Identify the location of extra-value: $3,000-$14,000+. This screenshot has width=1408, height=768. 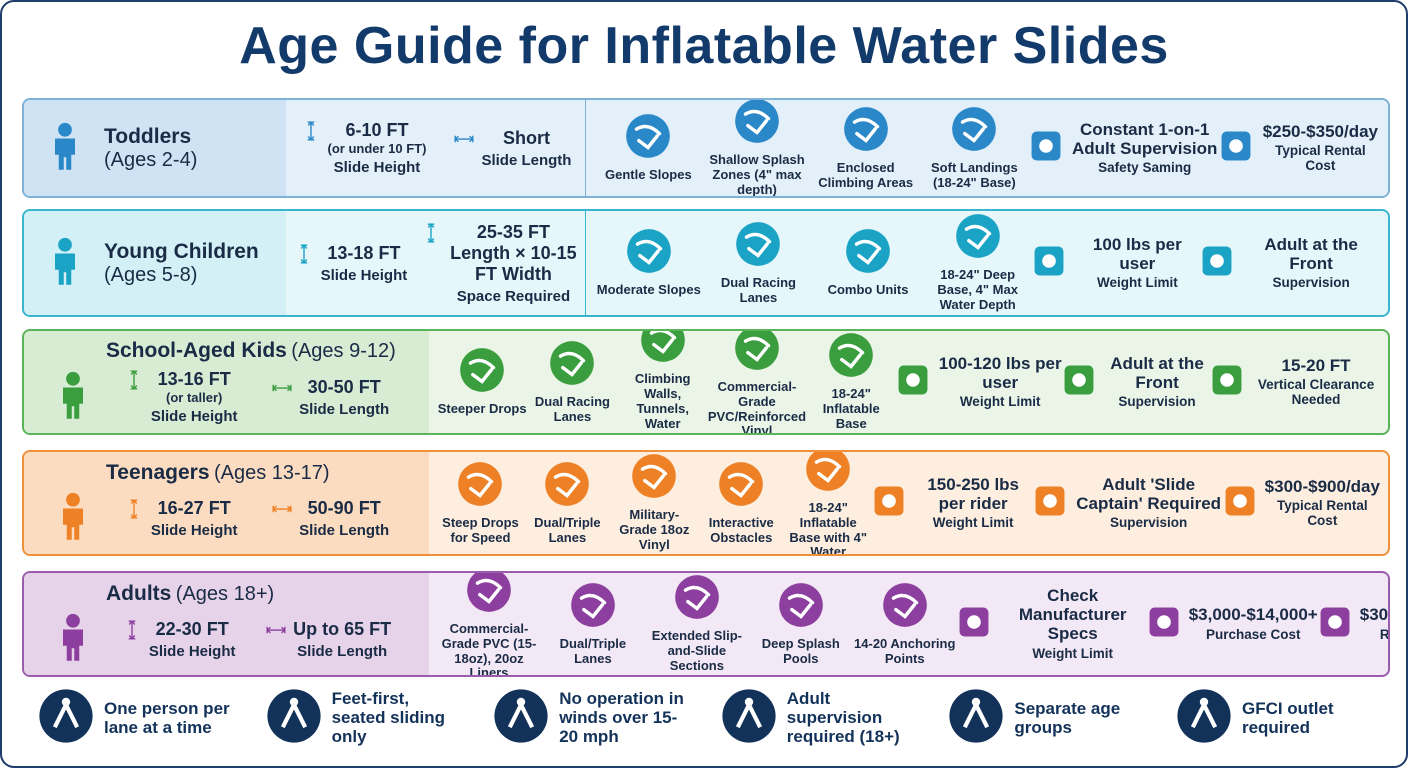
(1253, 615).